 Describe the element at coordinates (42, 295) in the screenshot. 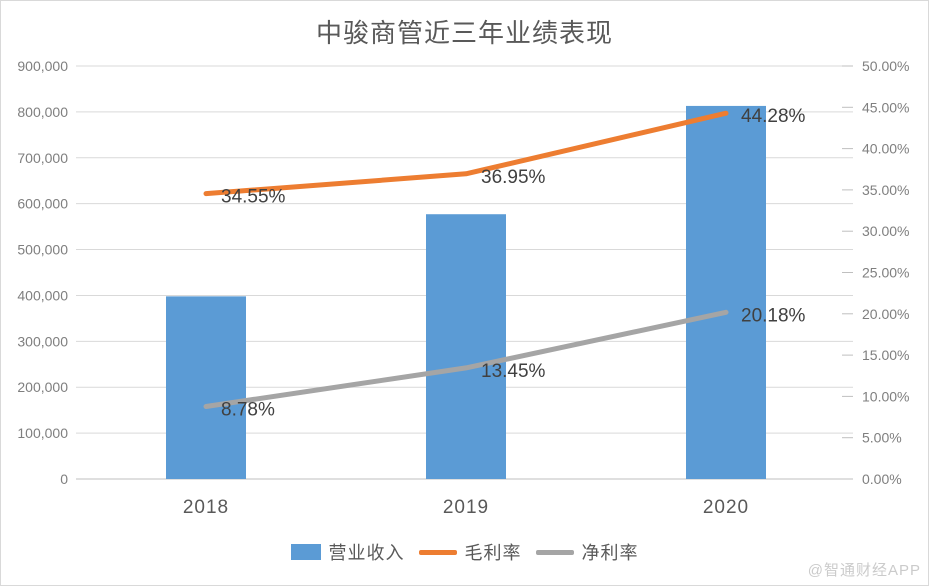

I see `left-axis-tick-label: 400,000` at that location.